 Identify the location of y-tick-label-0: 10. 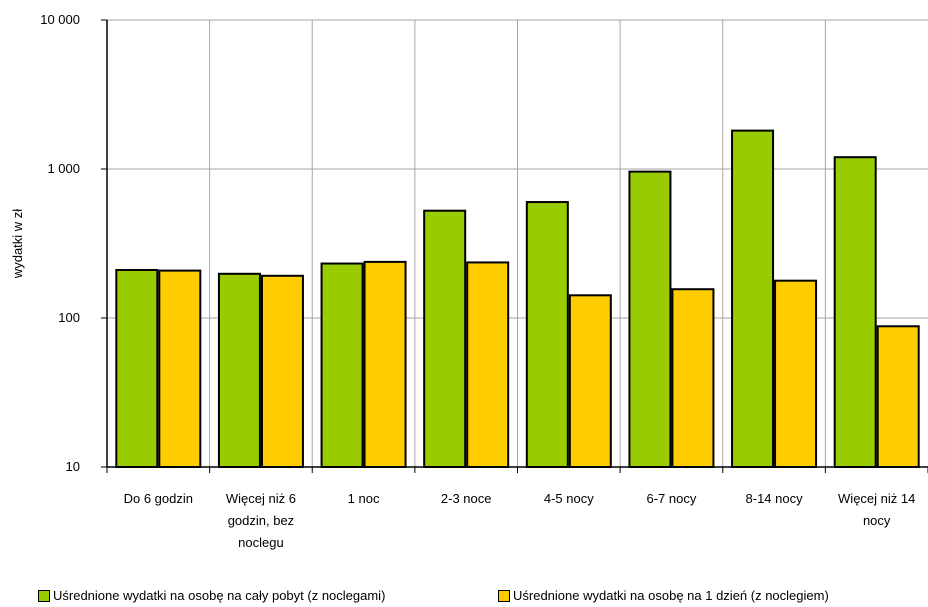
(73, 466).